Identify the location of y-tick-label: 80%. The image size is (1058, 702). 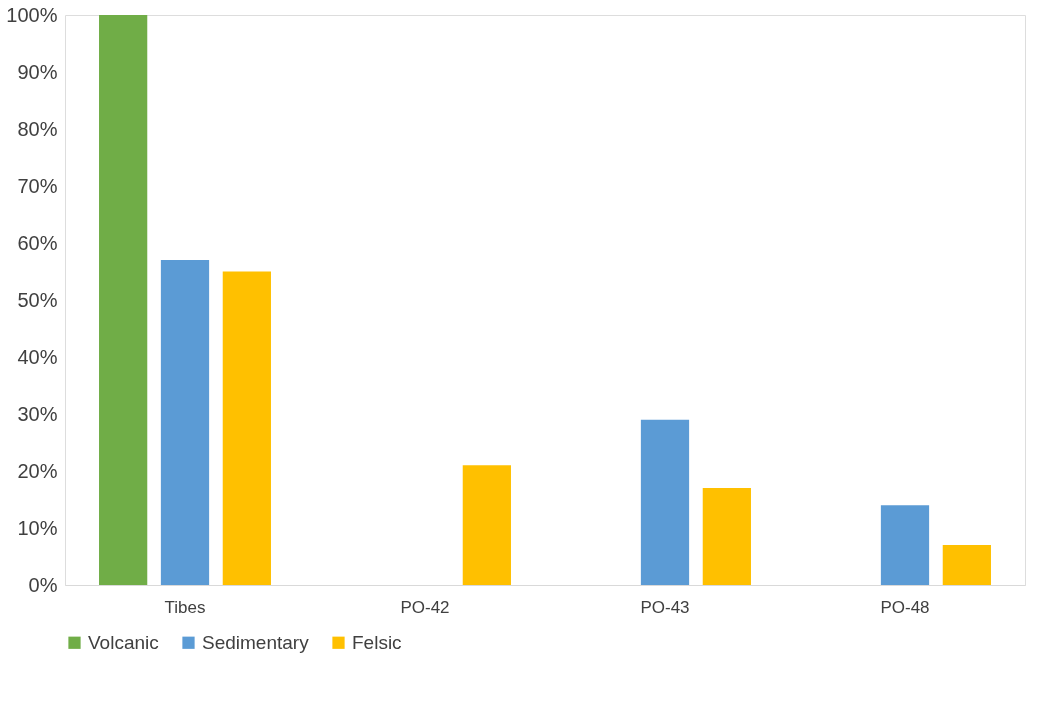
(37, 128).